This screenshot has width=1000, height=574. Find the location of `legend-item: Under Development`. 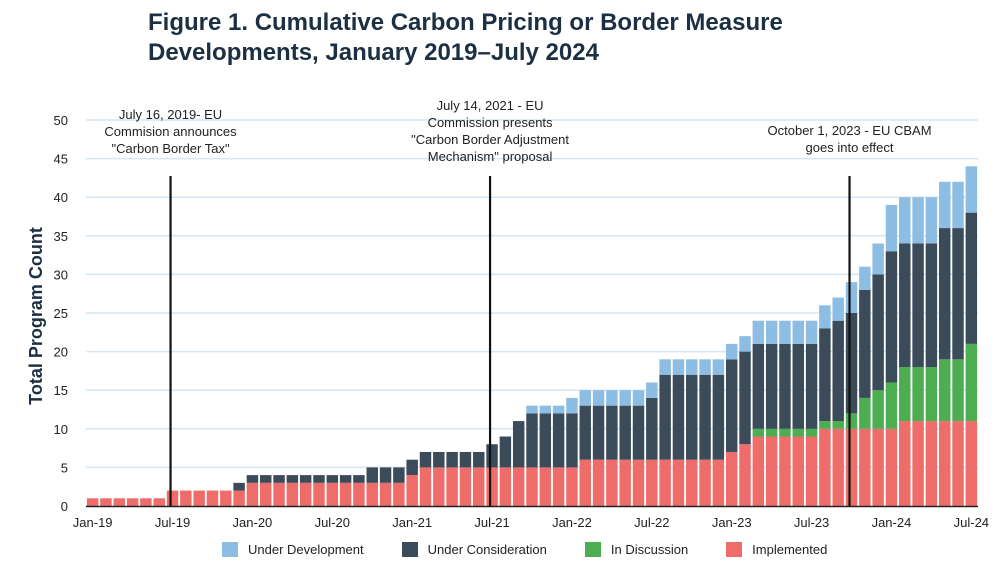

legend-item: Under Development is located at coordinates (293, 549).